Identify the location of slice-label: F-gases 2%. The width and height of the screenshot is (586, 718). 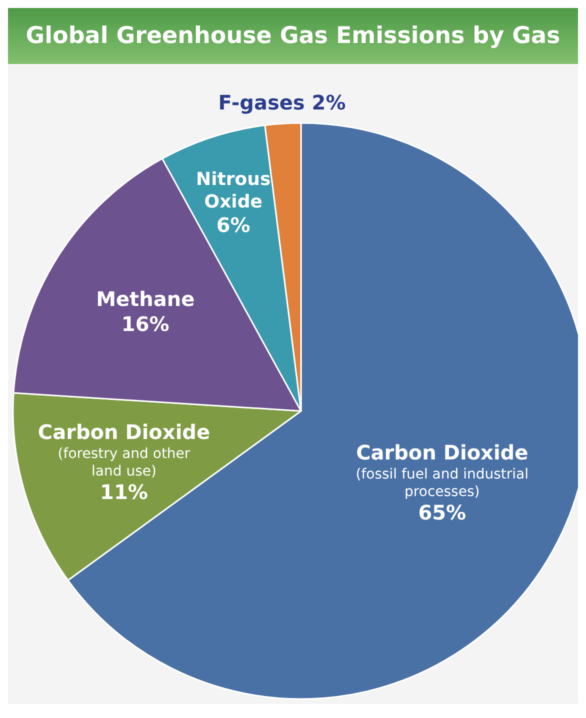
(282, 102).